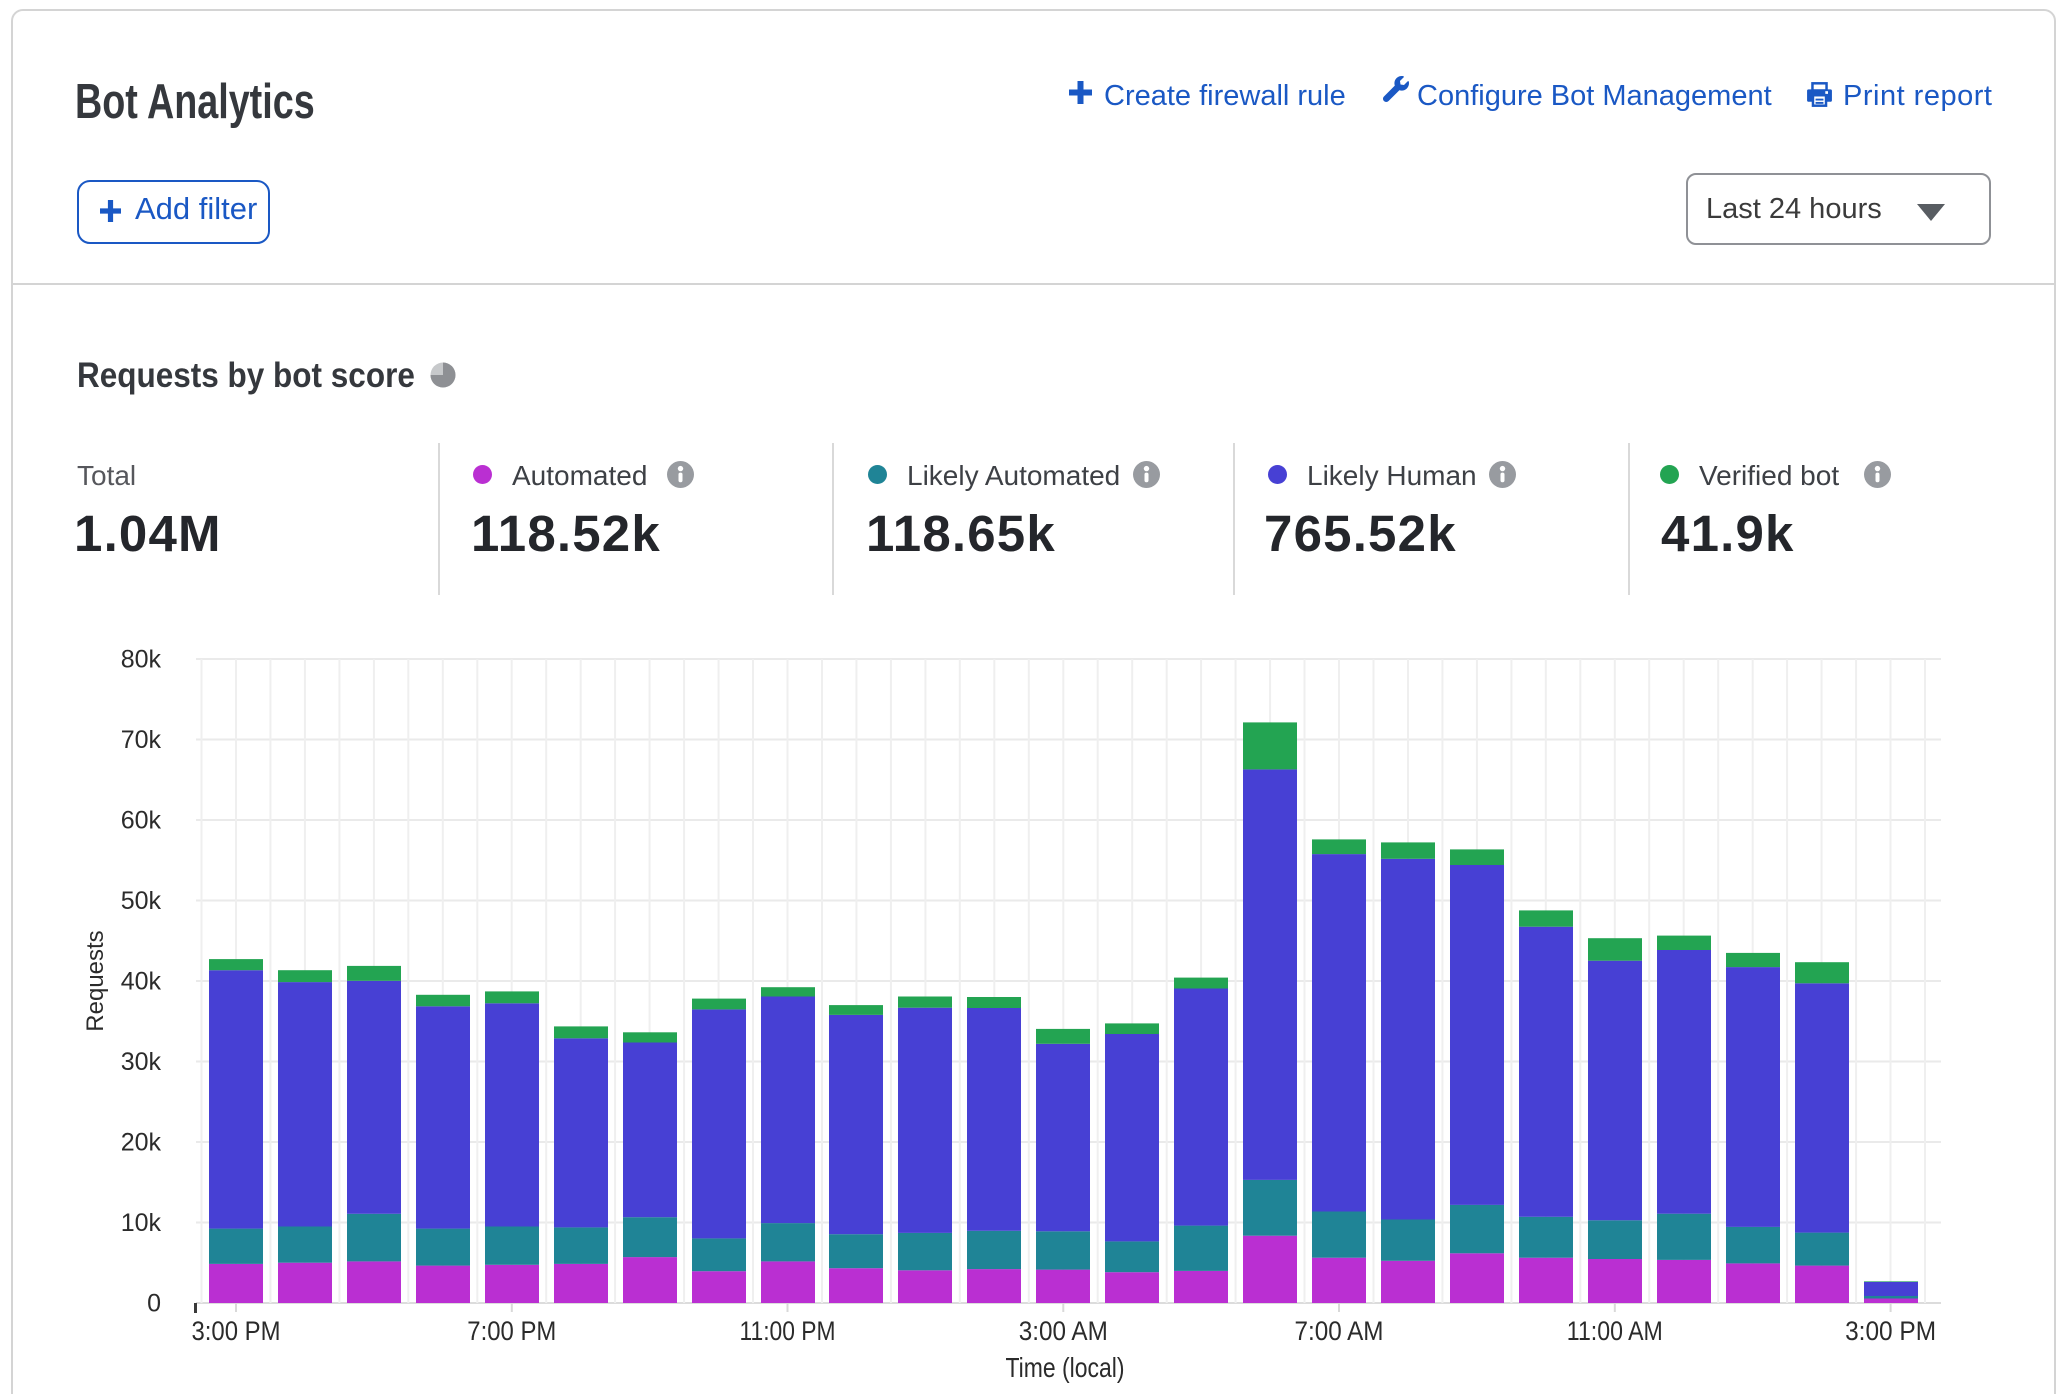  What do you see at coordinates (154, 1304) in the screenshot?
I see `svg-text: 0` at bounding box center [154, 1304].